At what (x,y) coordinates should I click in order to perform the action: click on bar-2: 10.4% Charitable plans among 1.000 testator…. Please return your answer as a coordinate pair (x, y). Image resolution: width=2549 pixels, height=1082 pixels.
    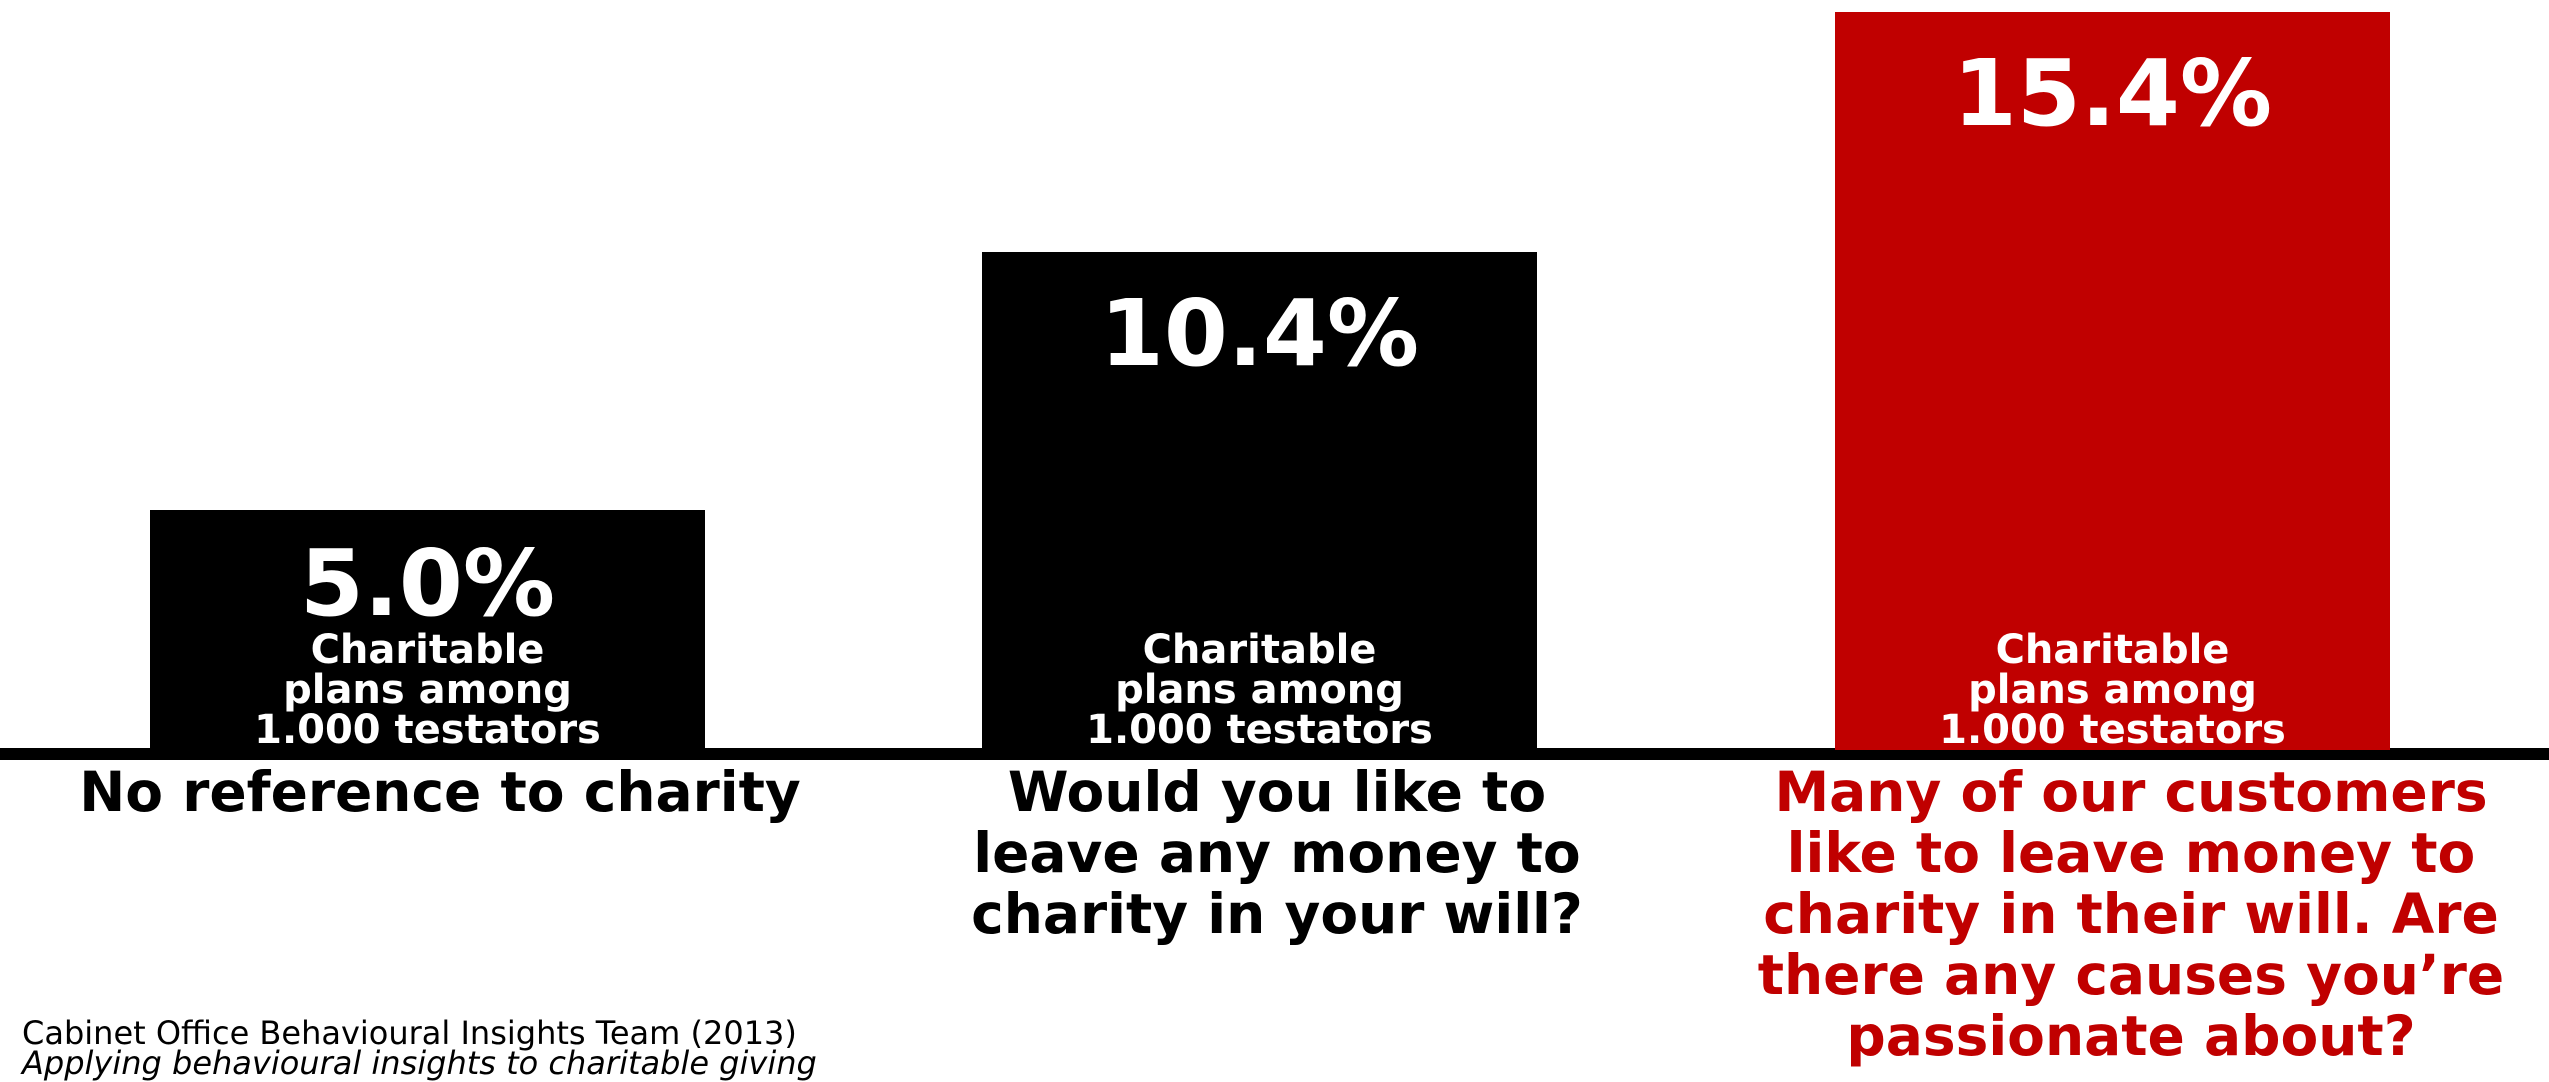
    Looking at the image, I should click on (1259, 501).